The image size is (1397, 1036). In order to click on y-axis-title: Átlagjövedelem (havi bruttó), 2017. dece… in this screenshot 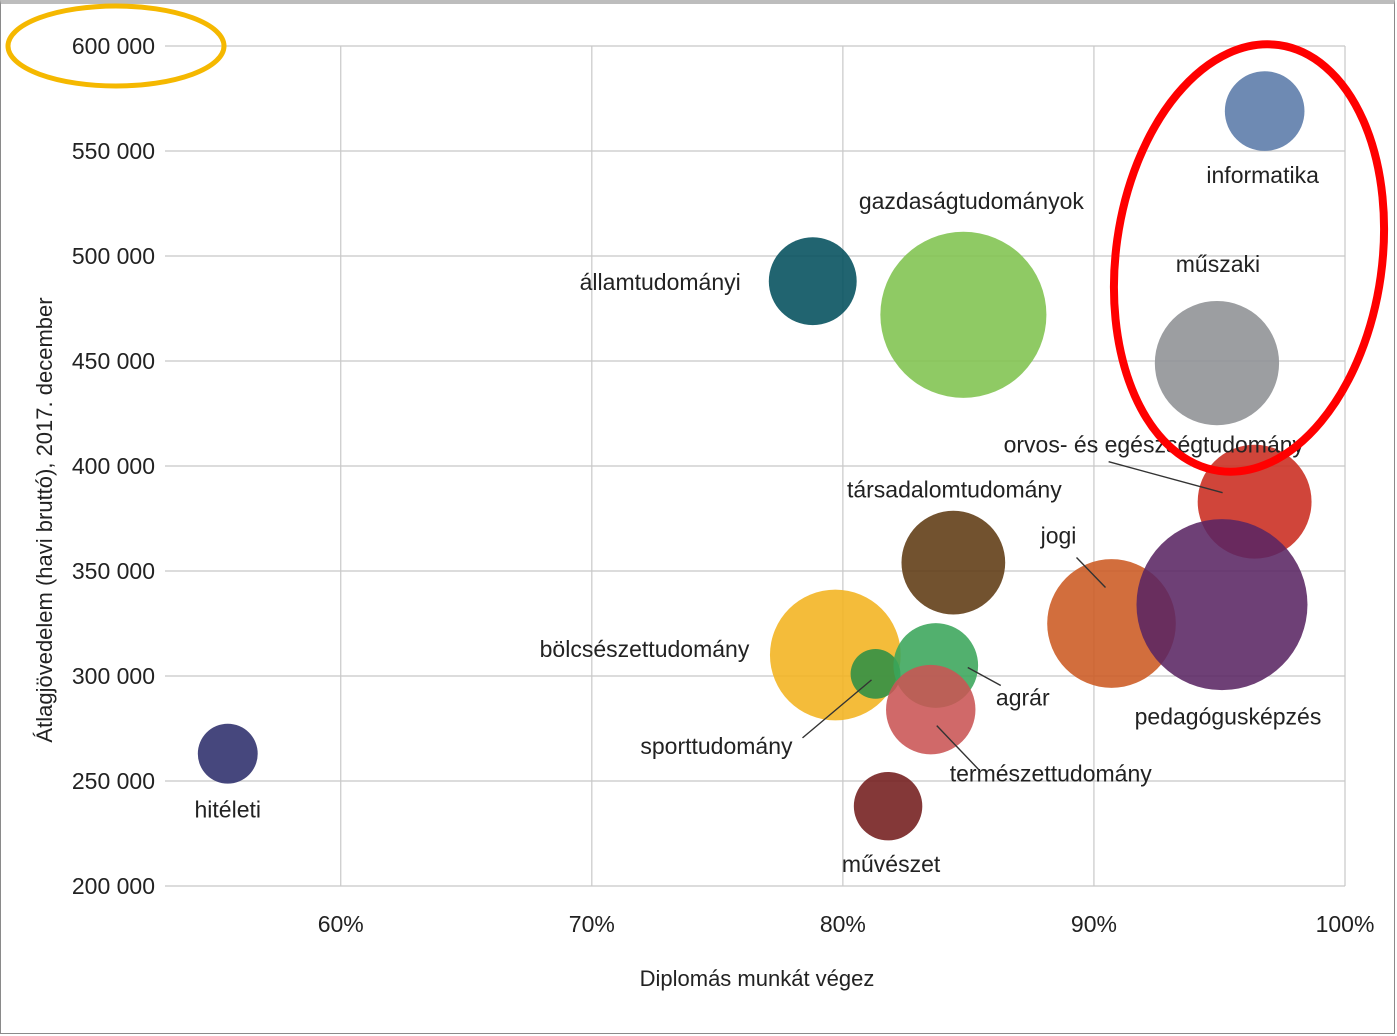, I will do `click(44, 519)`.